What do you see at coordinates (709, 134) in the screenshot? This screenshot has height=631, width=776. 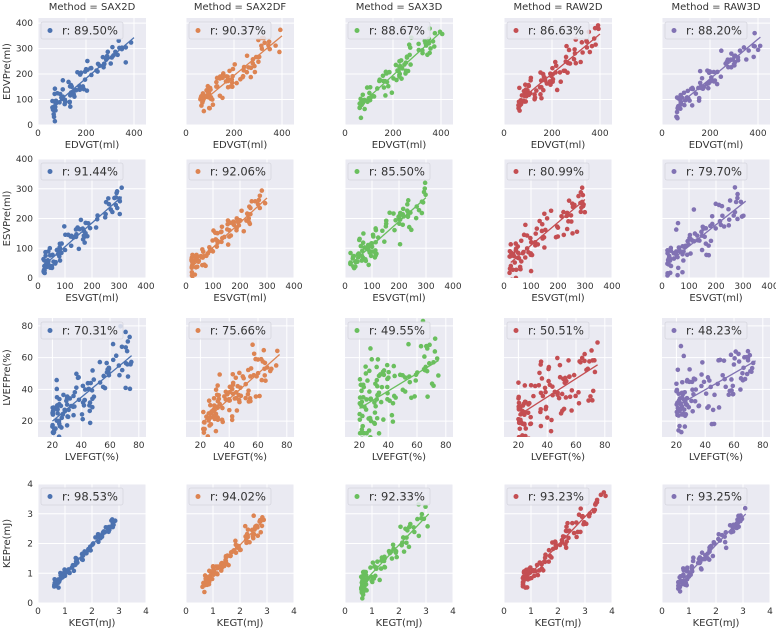 I see `x-tick-label: 200` at bounding box center [709, 134].